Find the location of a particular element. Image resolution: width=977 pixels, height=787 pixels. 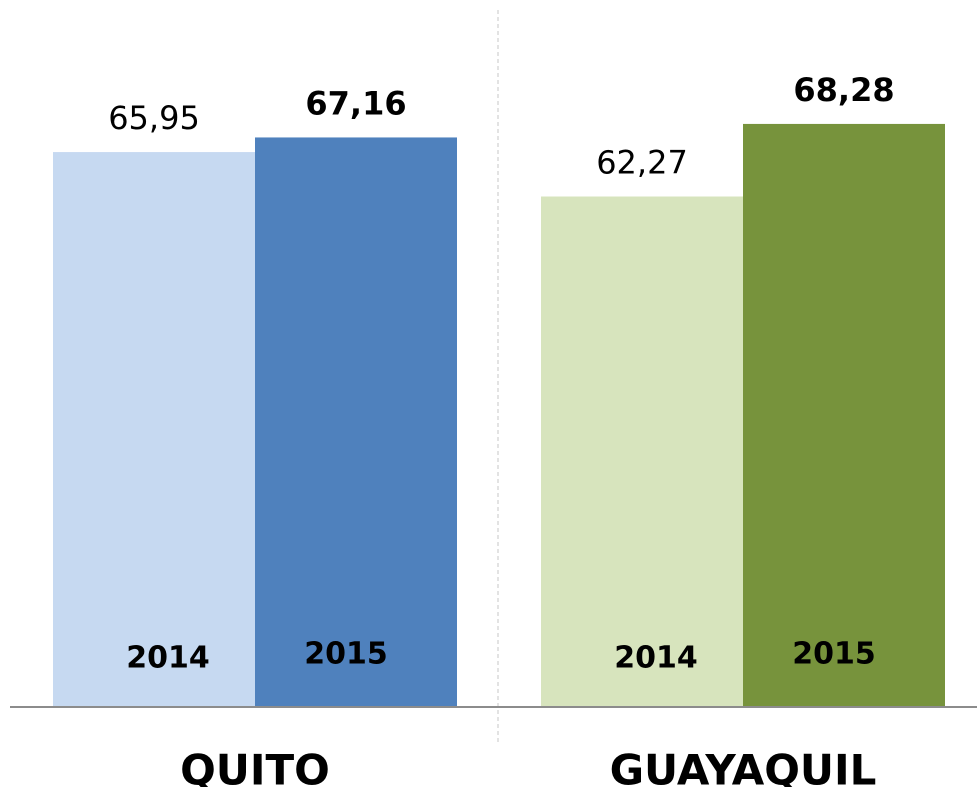

data-label: 62,27 is located at coordinates (642, 163).